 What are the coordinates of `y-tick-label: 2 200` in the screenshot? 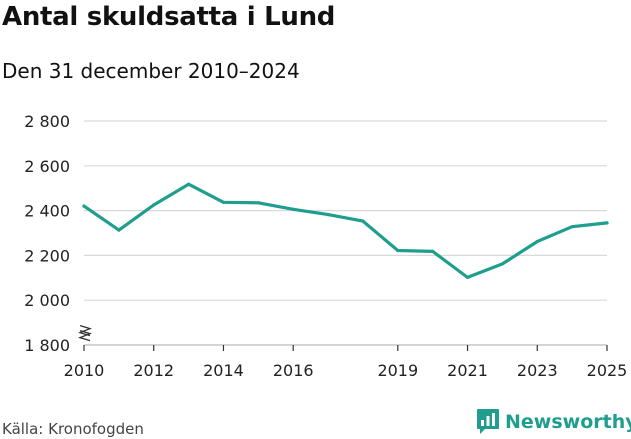 It's located at (47, 255).